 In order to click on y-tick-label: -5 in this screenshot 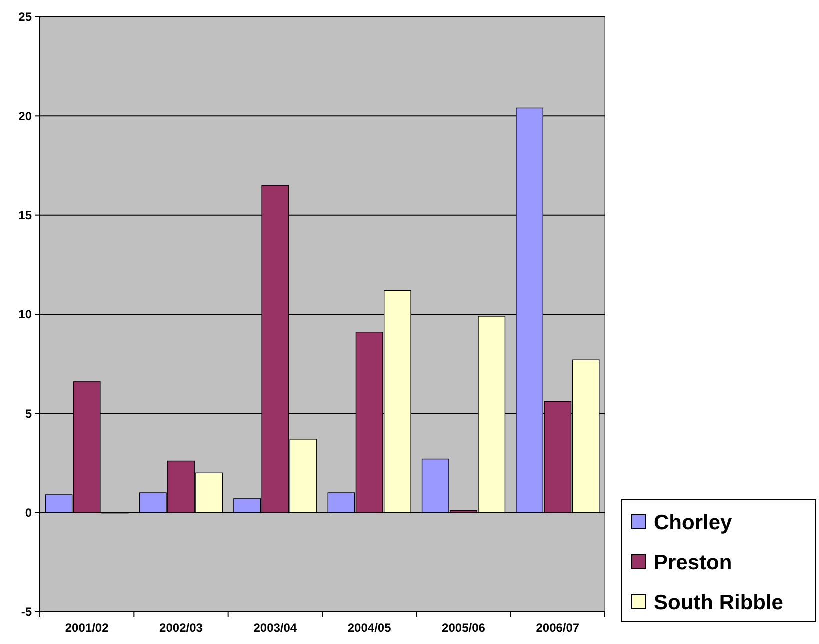, I will do `click(26, 612)`.